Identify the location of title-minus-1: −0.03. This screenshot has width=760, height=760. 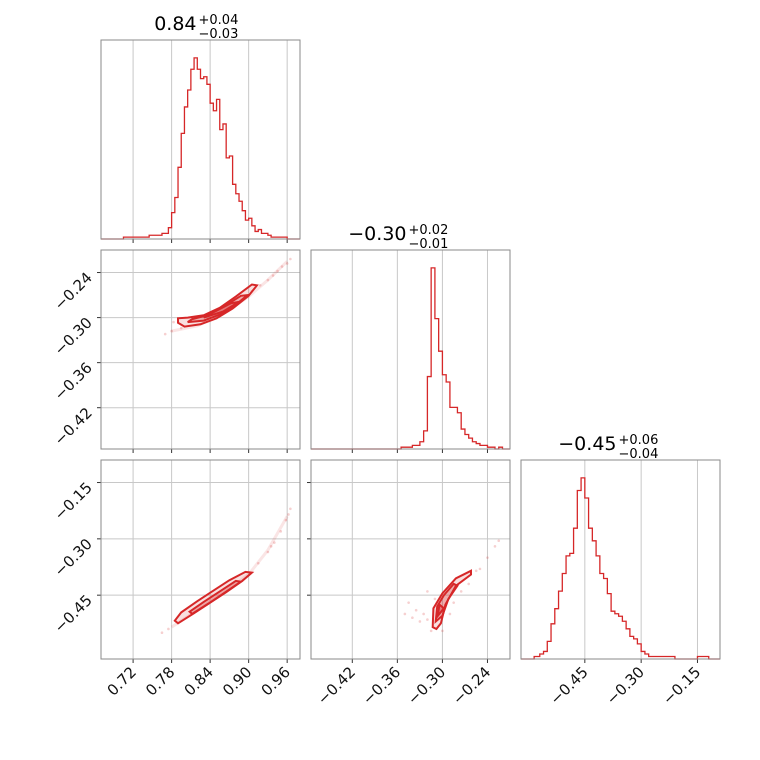
(219, 34).